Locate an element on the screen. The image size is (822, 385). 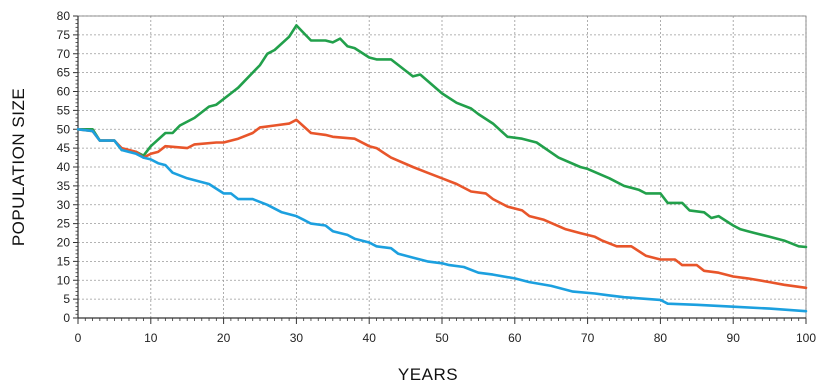
y-tick-label: 80 is located at coordinates (64, 16).